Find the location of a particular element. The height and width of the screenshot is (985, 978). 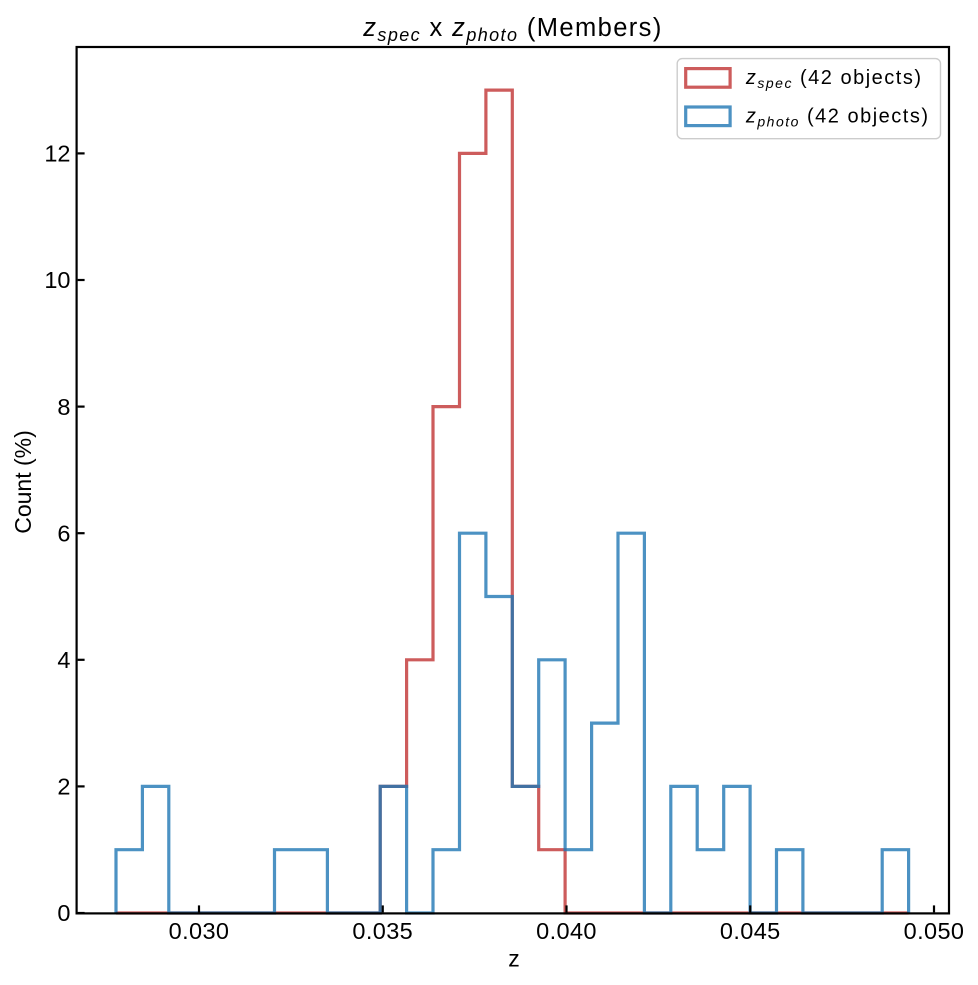

svg-text: z is located at coordinates (514, 959).